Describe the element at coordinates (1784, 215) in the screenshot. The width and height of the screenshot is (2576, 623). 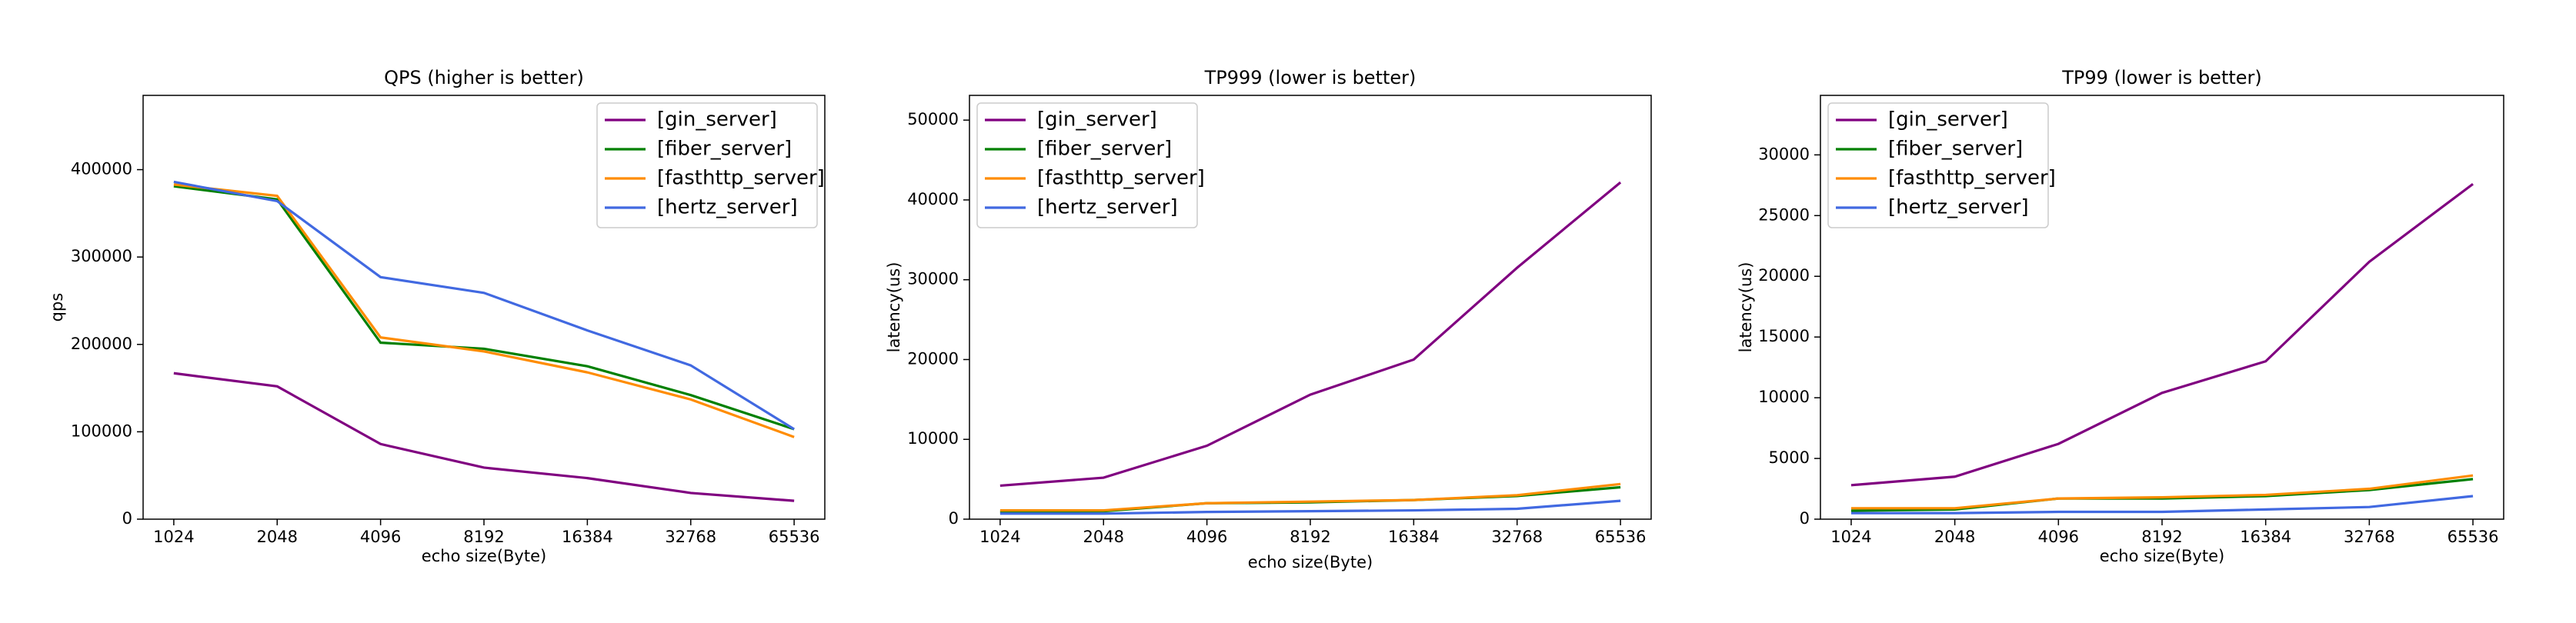
I see `y-tick-label: 25000` at that location.